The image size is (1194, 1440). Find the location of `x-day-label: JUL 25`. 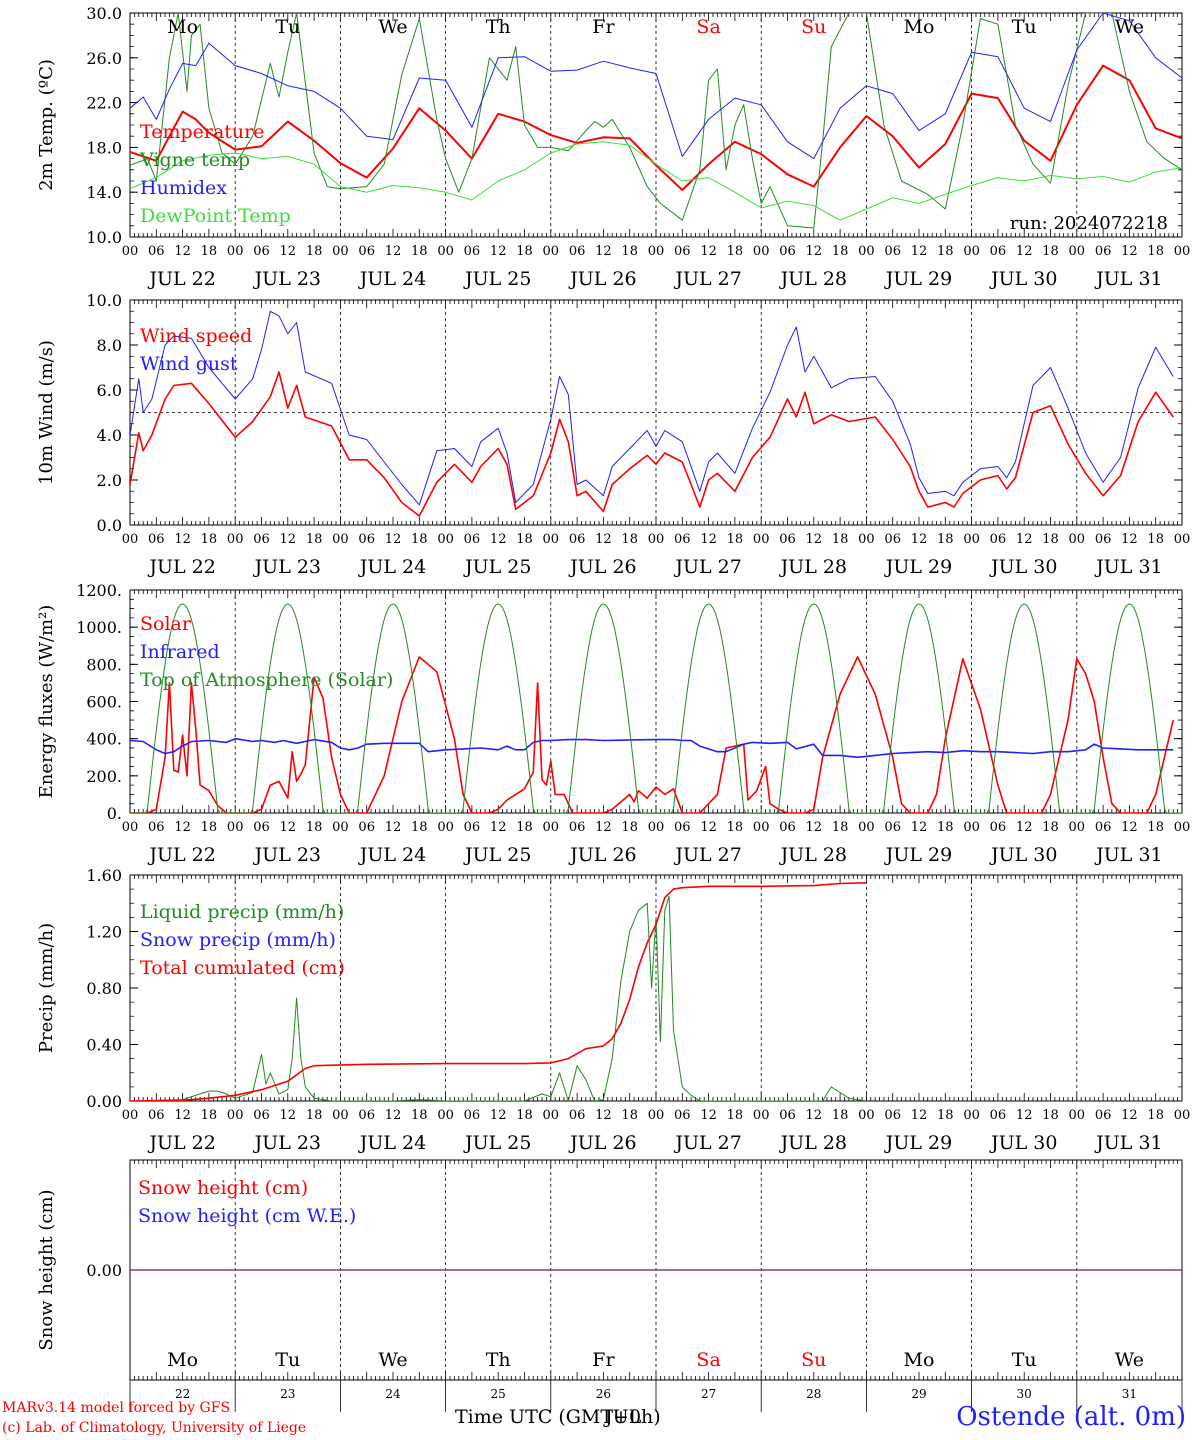

x-day-label: JUL 25 is located at coordinates (497, 855).